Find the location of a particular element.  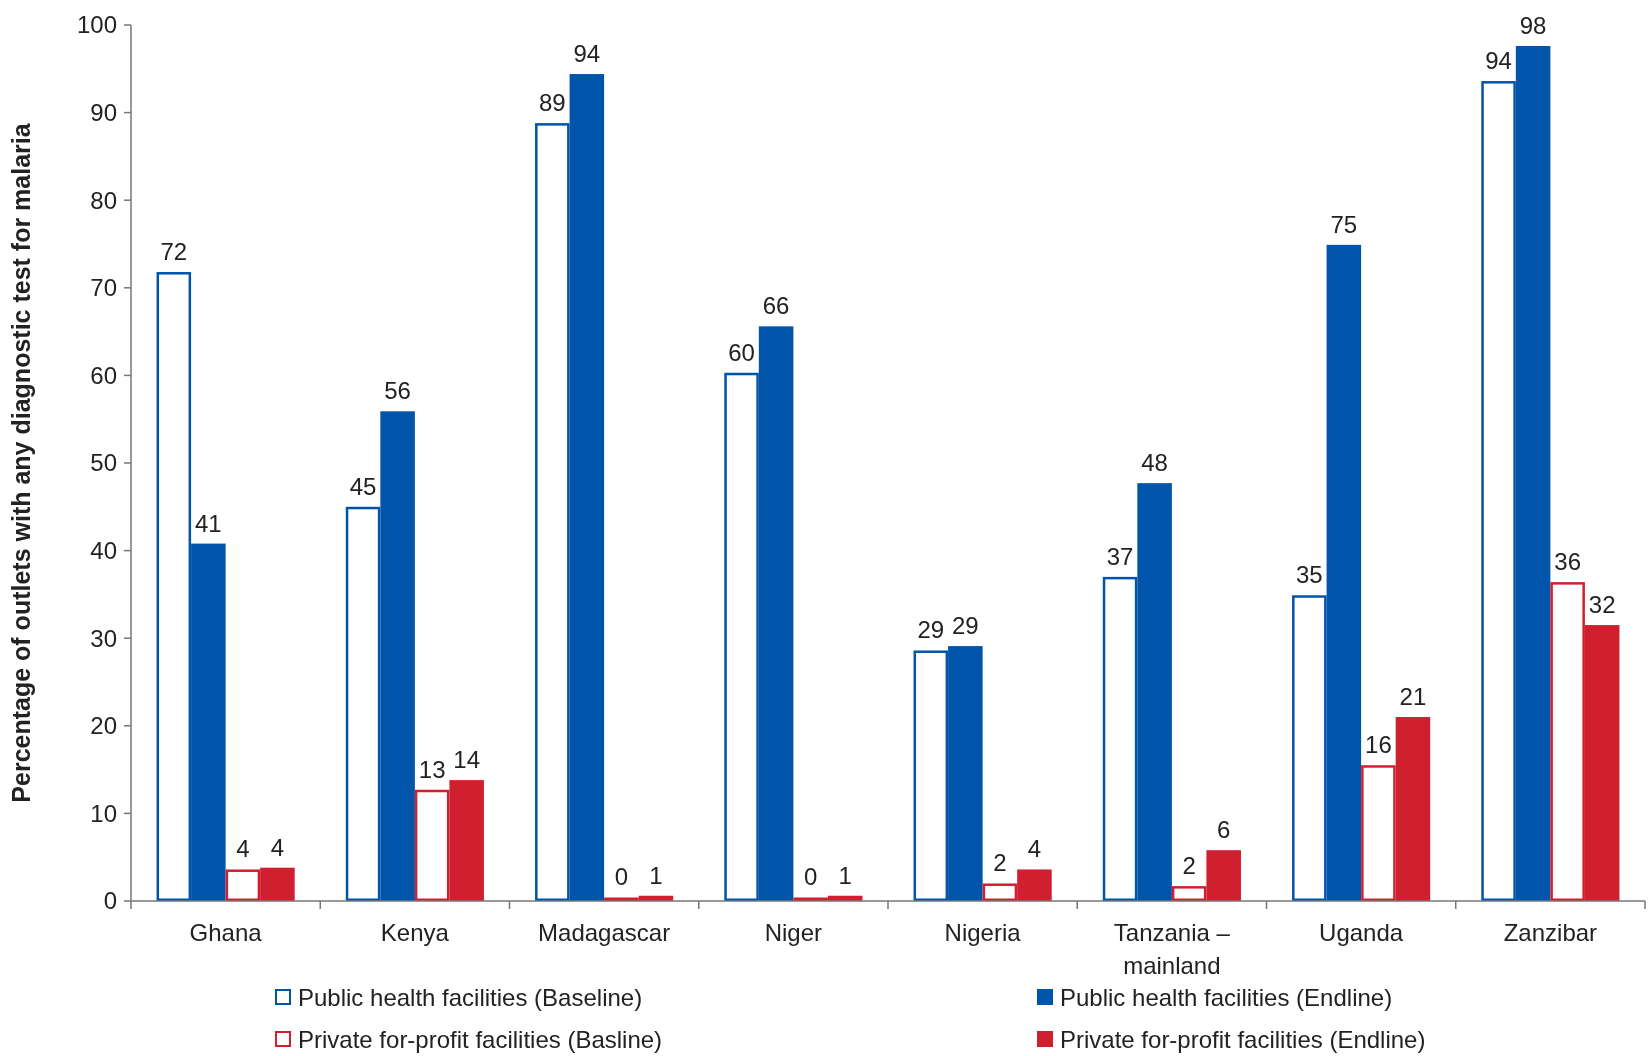

legend-label: Public health facilities (Baseline) is located at coordinates (470, 998).